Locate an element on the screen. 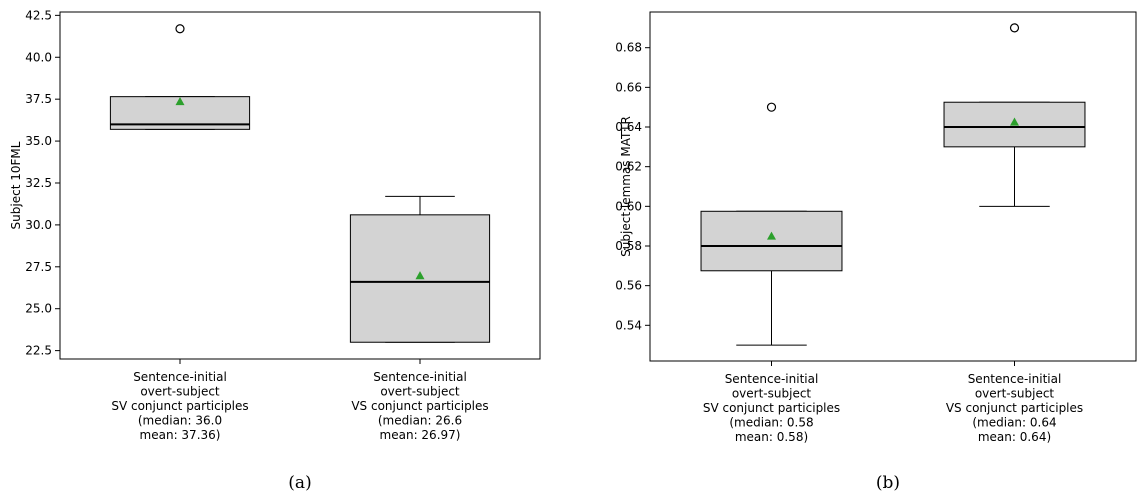 The image size is (1139, 495). y-tick-label: 0.66 is located at coordinates (628, 87).